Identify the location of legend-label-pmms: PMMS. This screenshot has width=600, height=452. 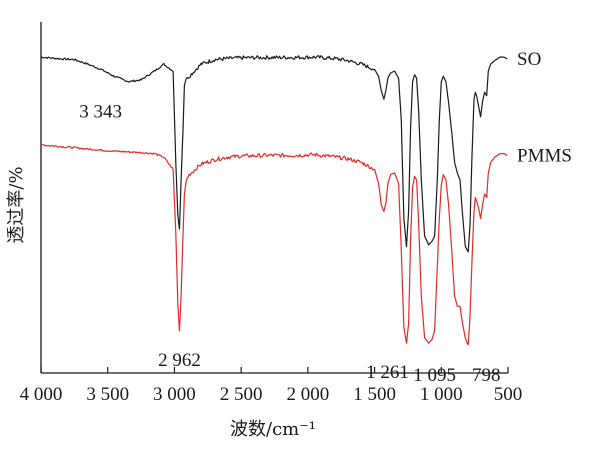
(544, 155).